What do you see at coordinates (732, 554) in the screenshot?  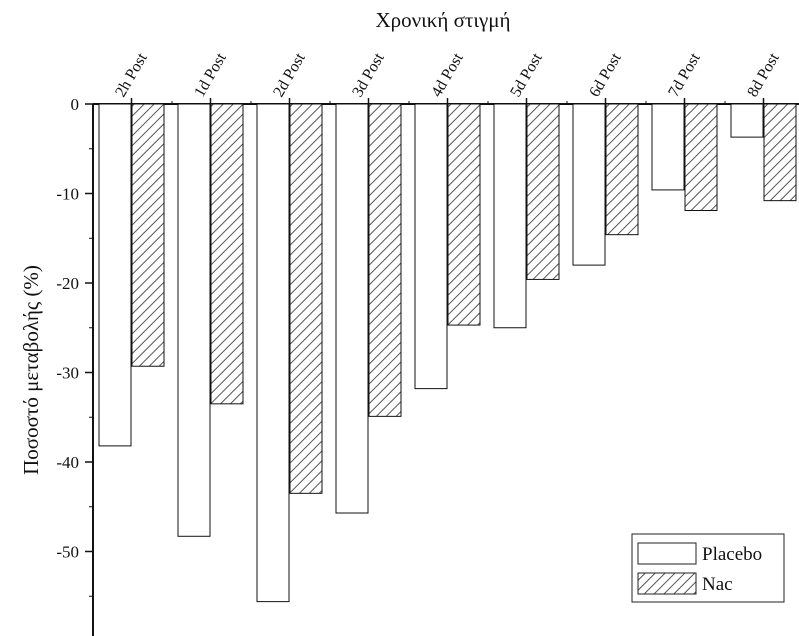 I see `legend-label-placebo: Placebo` at bounding box center [732, 554].